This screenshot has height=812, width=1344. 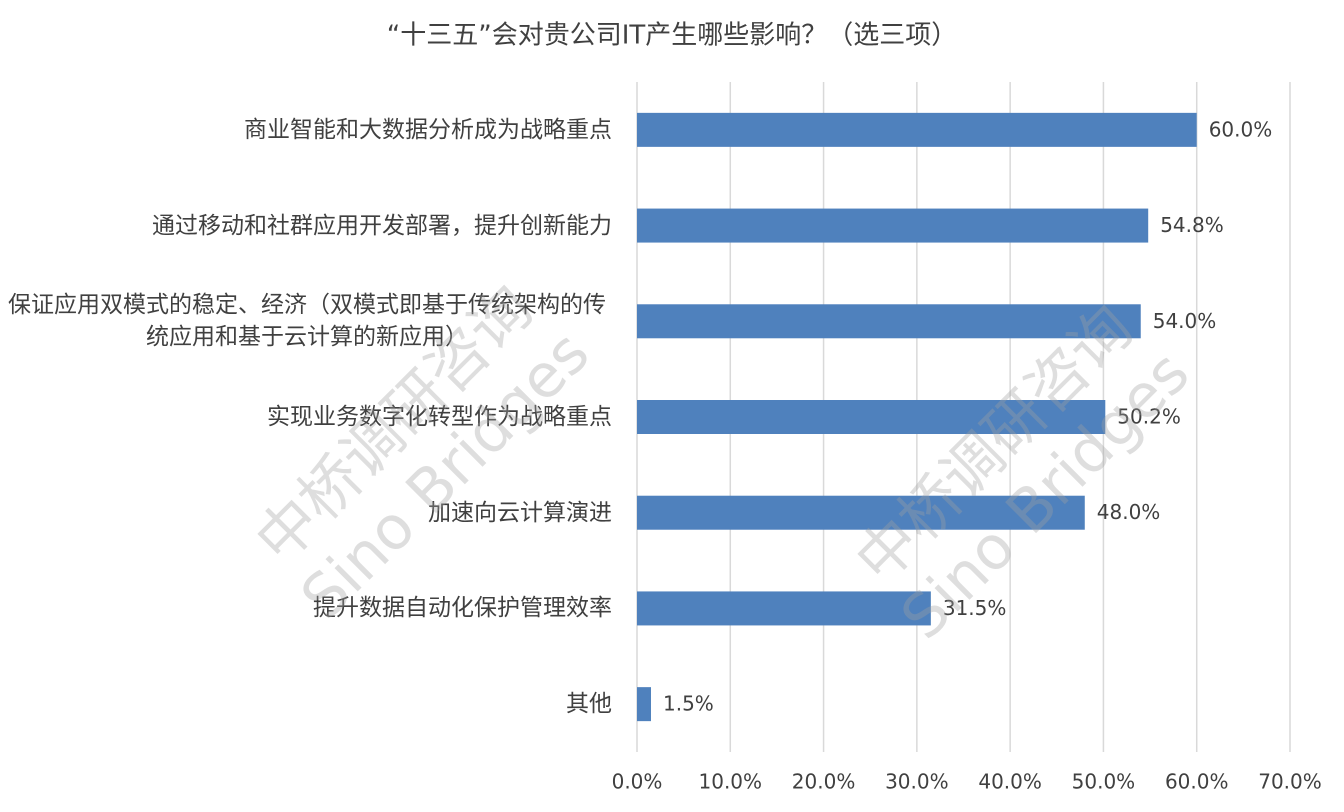 I want to click on value-label: 60.0%, so click(x=1241, y=129).